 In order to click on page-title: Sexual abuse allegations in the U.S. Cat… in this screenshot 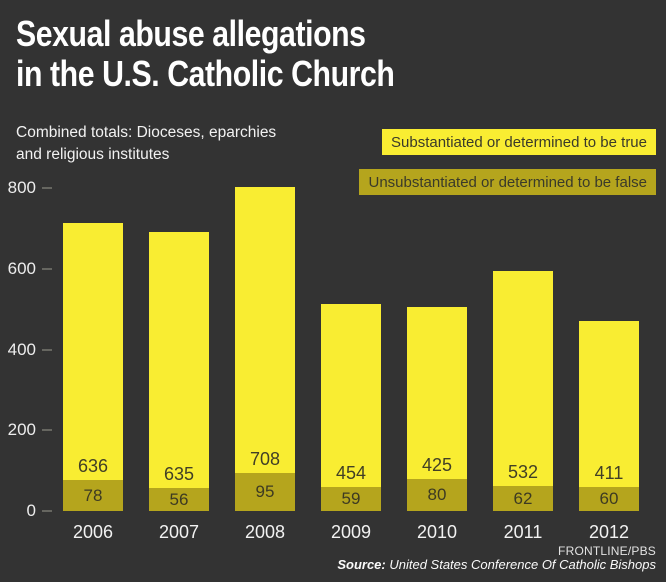, I will do `click(241, 54)`.